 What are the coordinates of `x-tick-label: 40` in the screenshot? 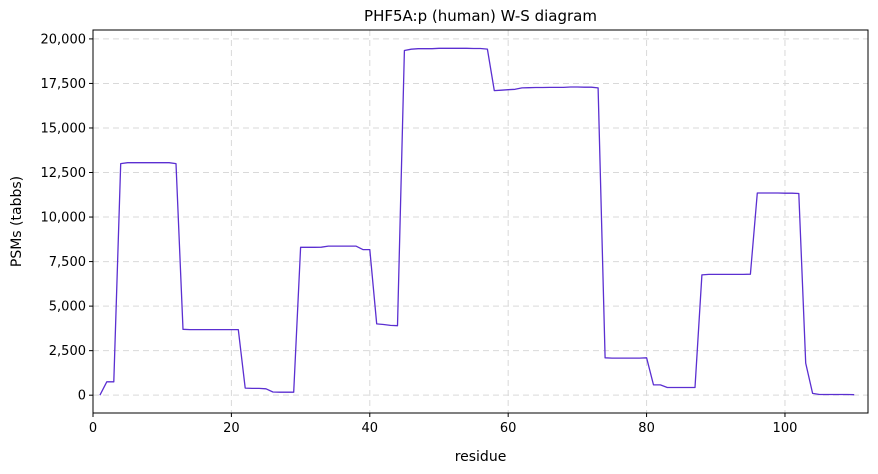 It's located at (370, 428).